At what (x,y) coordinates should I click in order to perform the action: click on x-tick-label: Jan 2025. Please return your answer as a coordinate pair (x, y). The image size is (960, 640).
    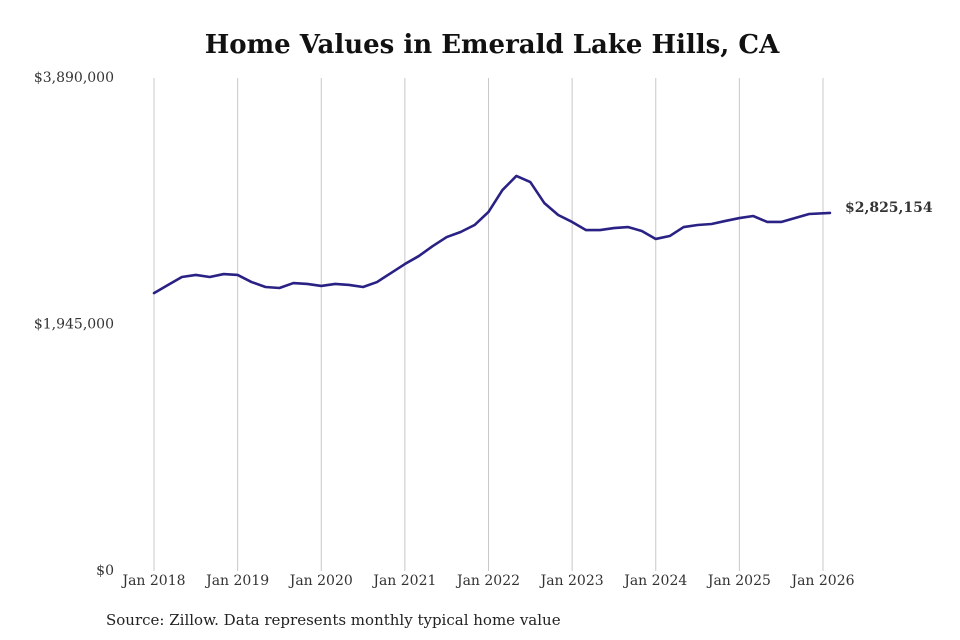
    Looking at the image, I should click on (738, 581).